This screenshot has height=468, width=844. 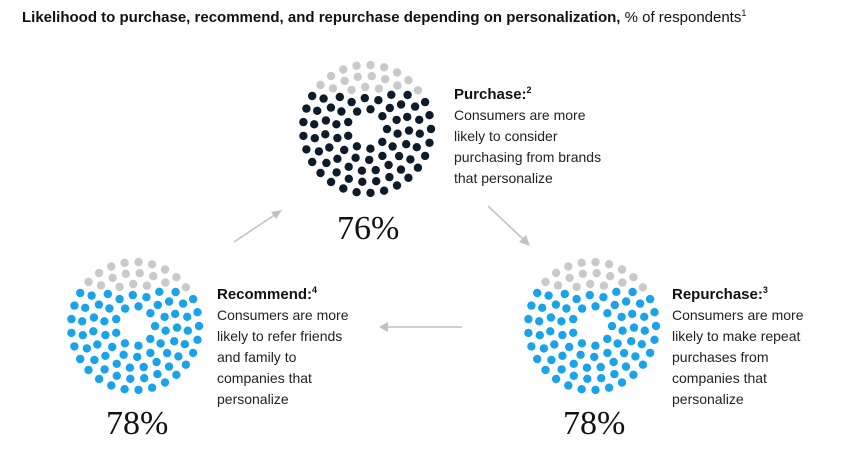 What do you see at coordinates (368, 228) in the screenshot?
I see `value-purchase: 76%` at bounding box center [368, 228].